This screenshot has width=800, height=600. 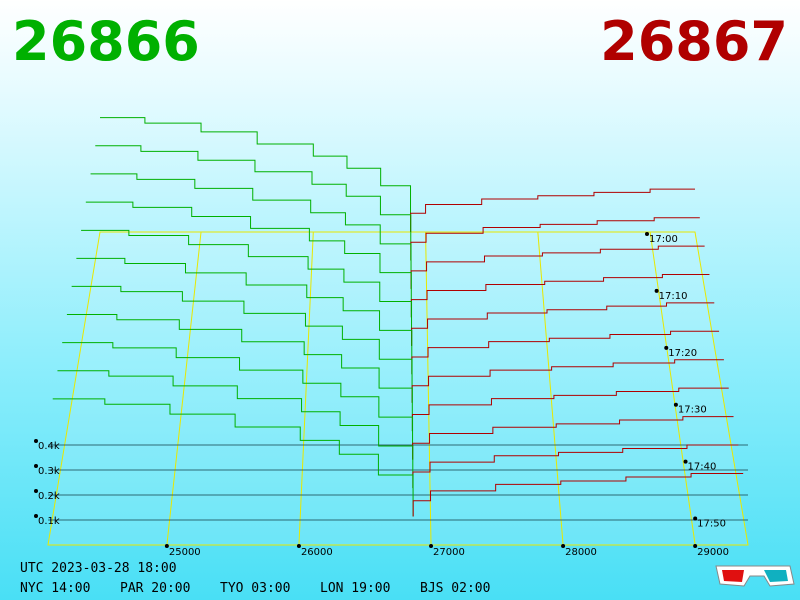 What do you see at coordinates (713, 552) in the screenshot?
I see `x-tick-label: 29000` at bounding box center [713, 552].